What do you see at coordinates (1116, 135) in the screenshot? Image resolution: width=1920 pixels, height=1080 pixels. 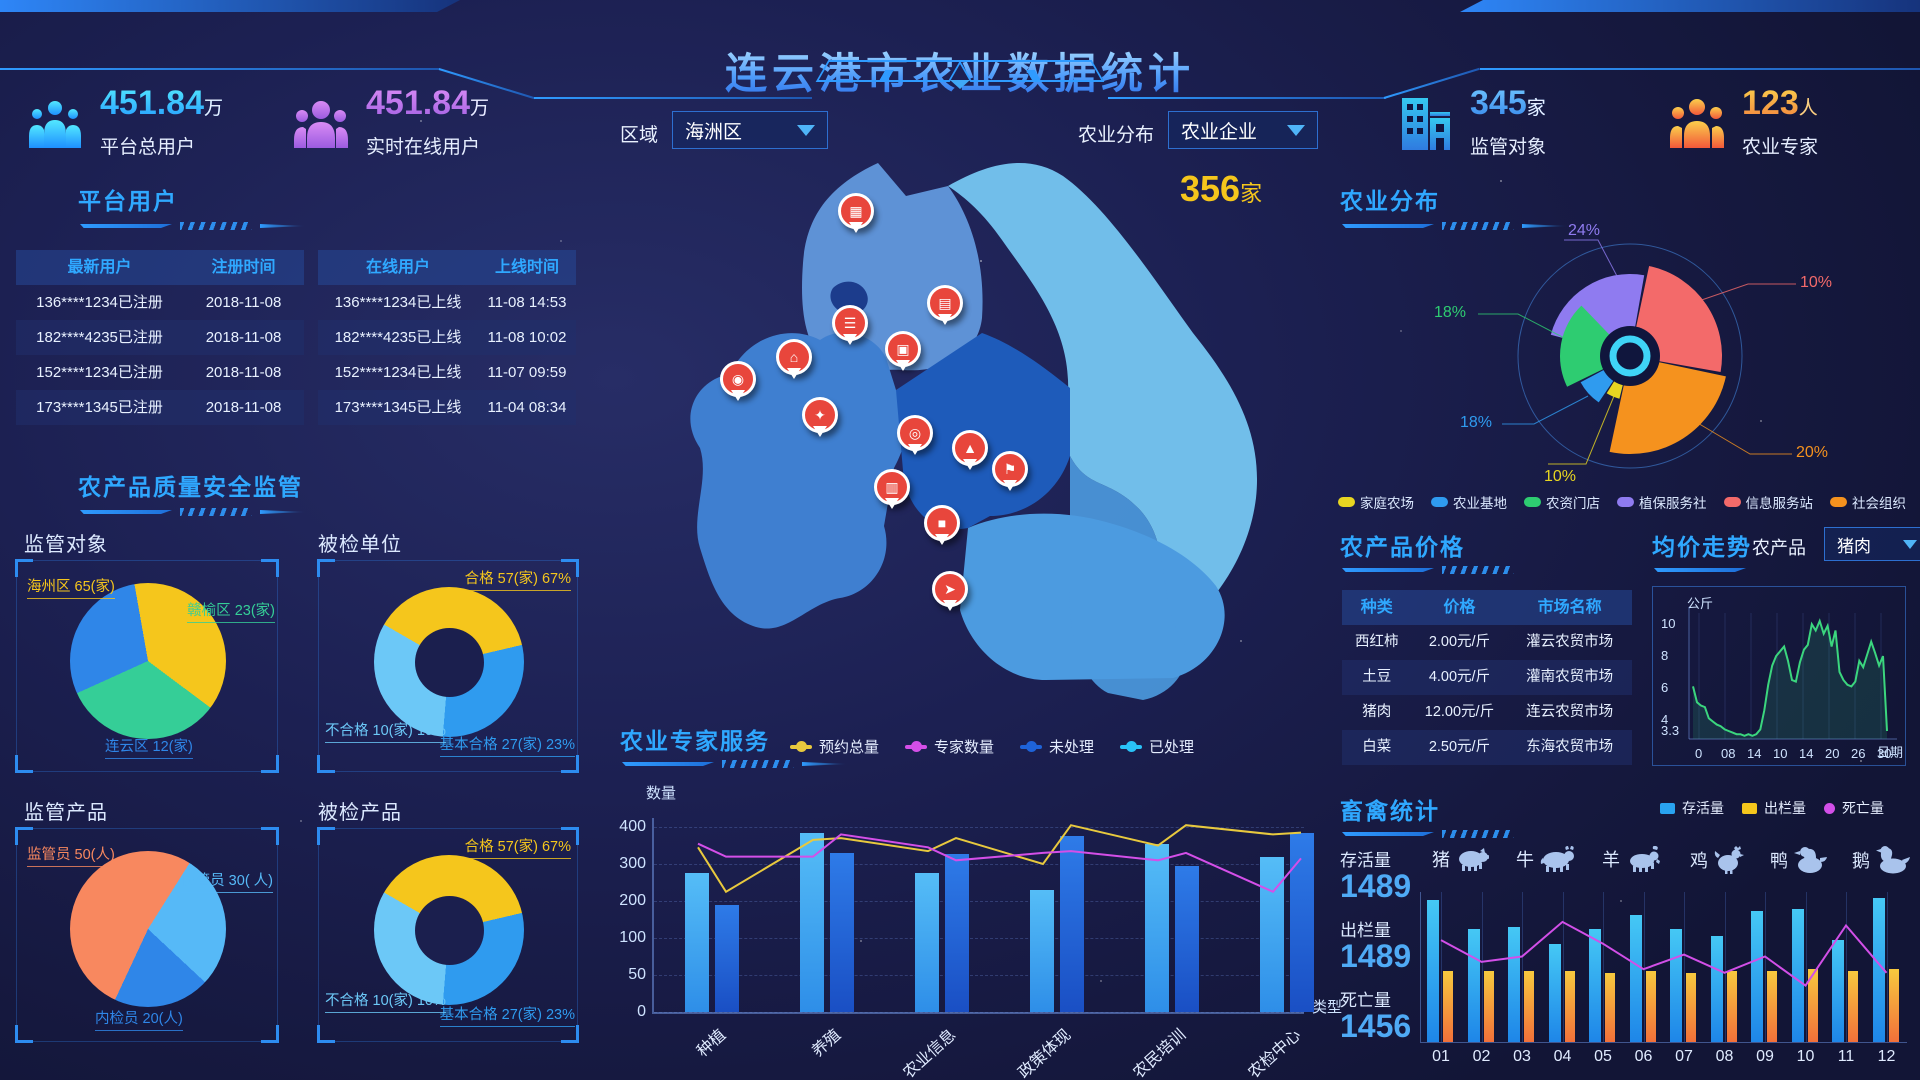 I see `dist-filter-label: 农业分布` at bounding box center [1116, 135].